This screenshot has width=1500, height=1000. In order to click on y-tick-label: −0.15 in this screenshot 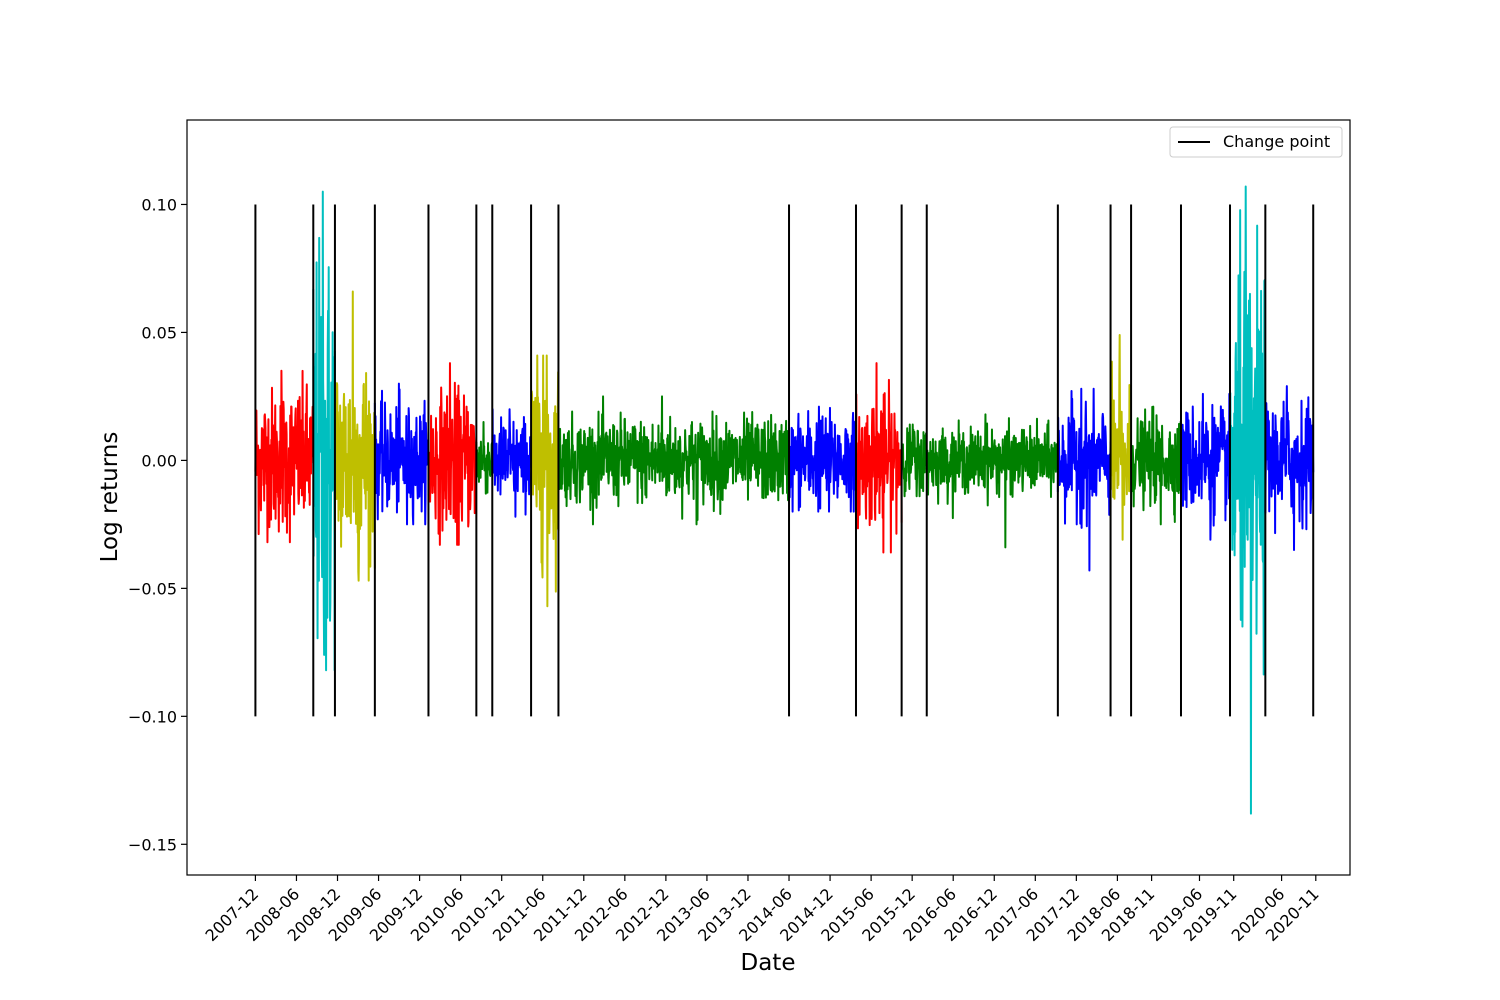, I will do `click(152, 844)`.